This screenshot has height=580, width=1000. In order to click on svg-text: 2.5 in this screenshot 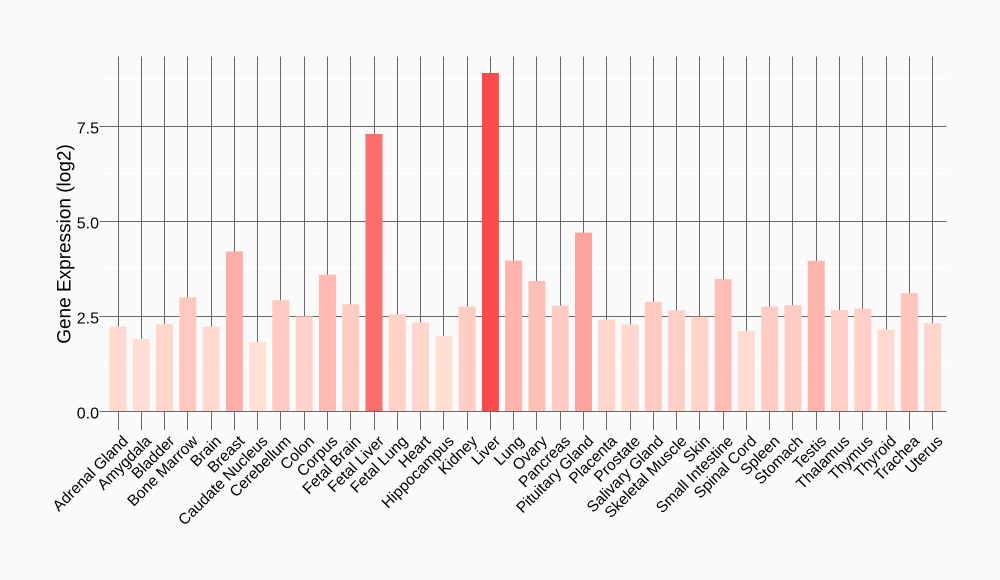, I will do `click(88, 319)`.